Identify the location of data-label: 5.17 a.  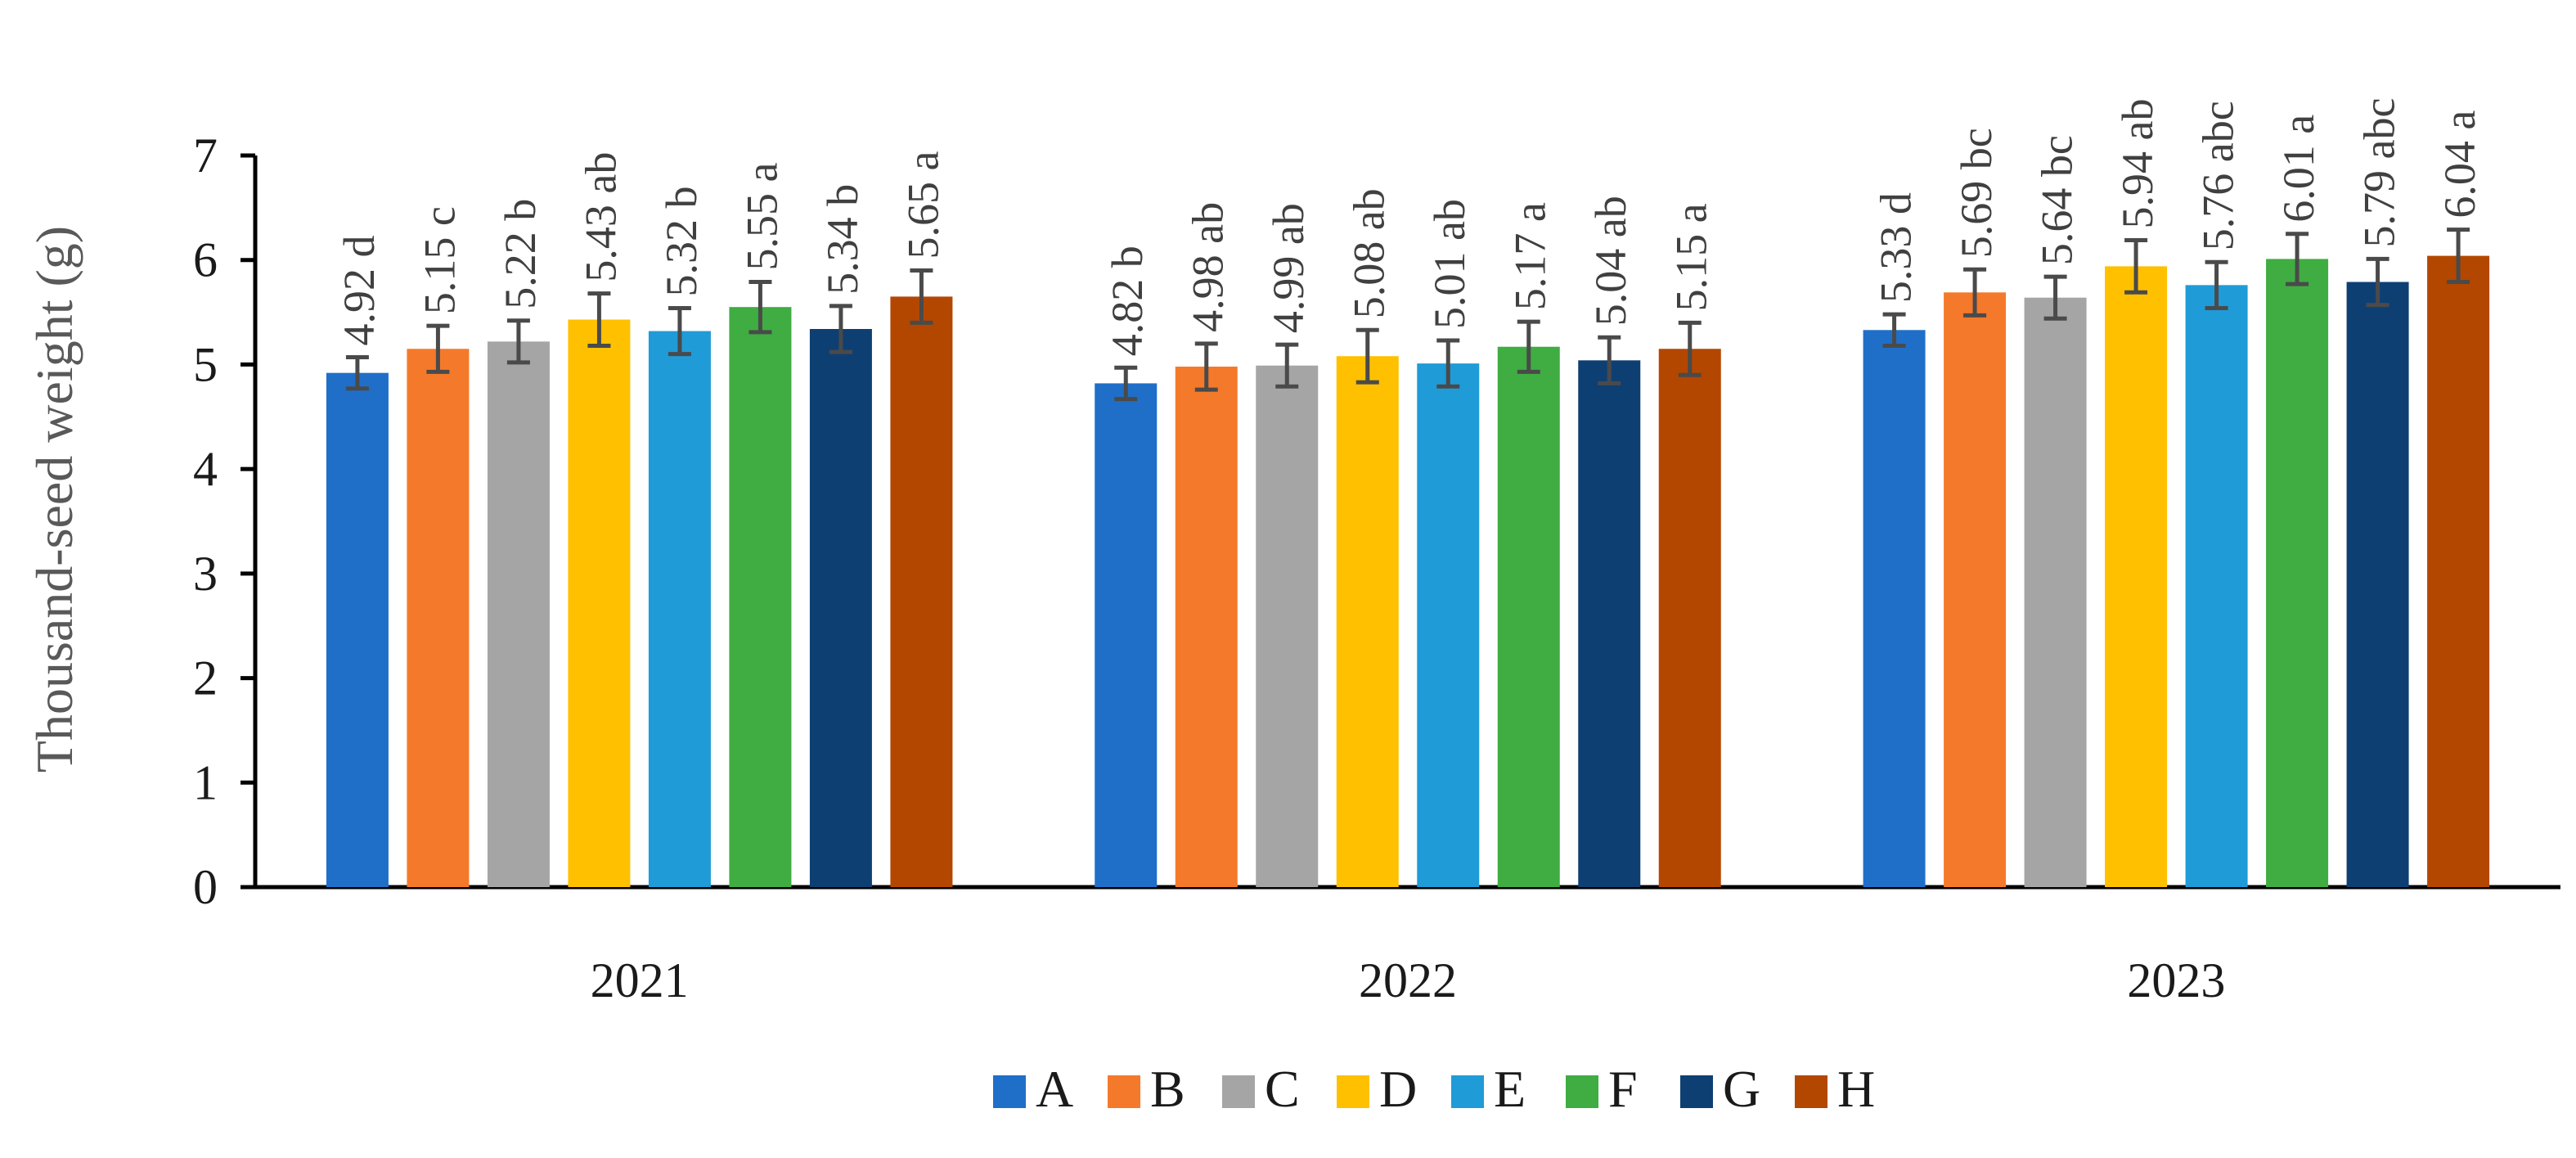
(1531, 256).